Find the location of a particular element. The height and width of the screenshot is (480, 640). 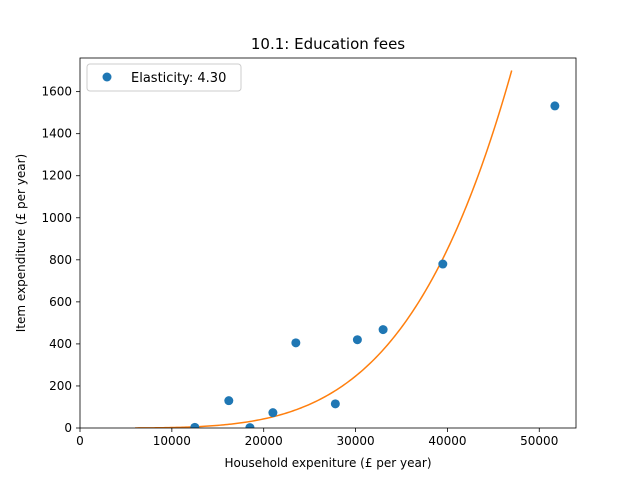

x-tick-label: 30000 is located at coordinates (355, 441).